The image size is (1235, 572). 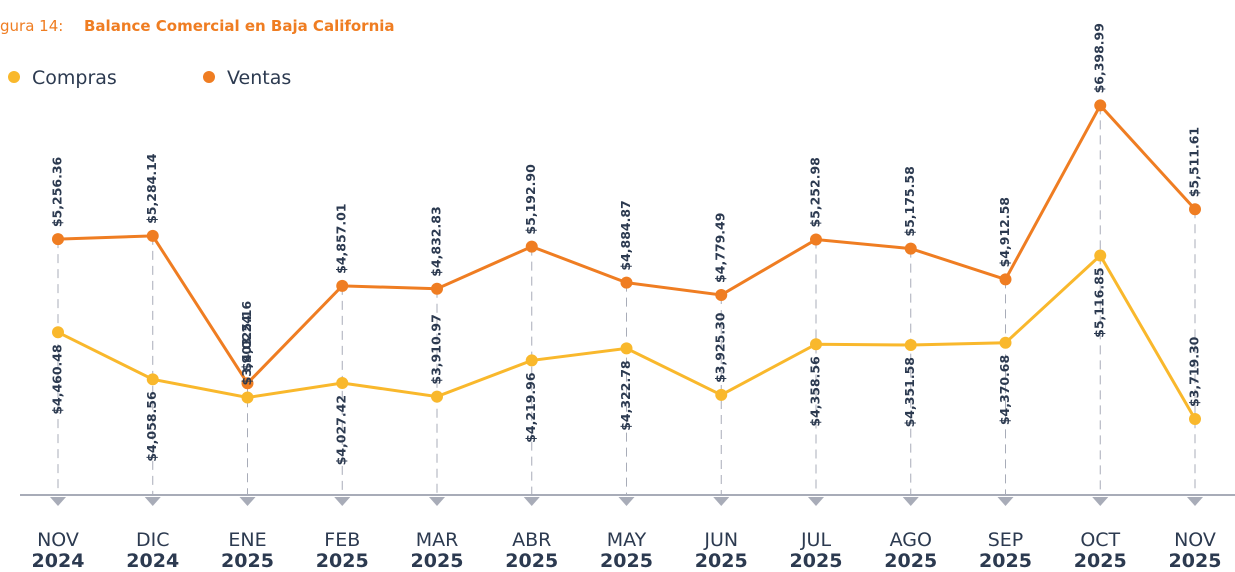 What do you see at coordinates (1099, 58) in the screenshot?
I see `data-label: $6,398.99` at bounding box center [1099, 58].